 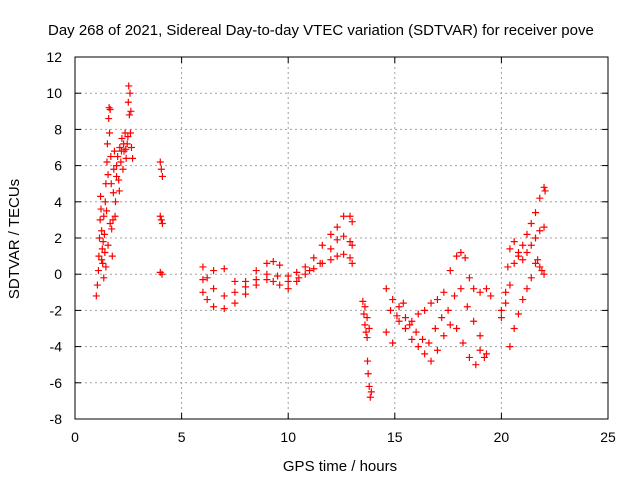 I want to click on series-arc-6-13h-upper, so click(x=277, y=248).